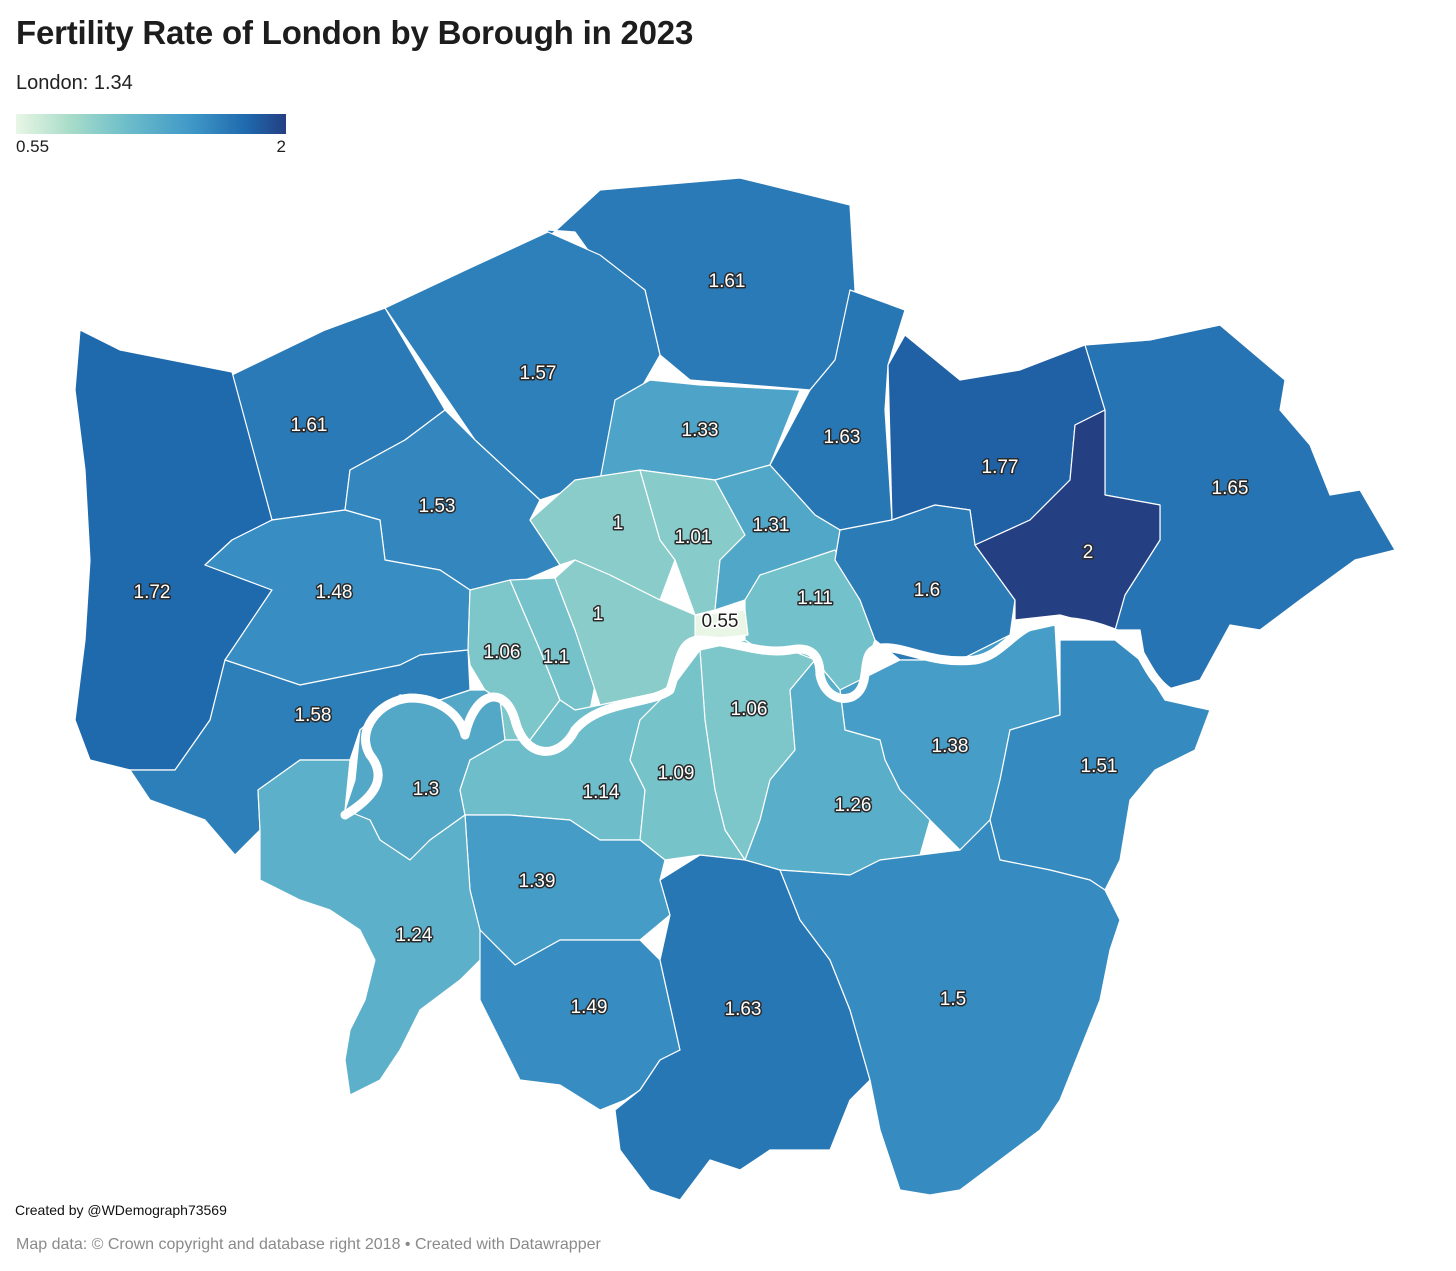  Describe the element at coordinates (281, 146) in the screenshot. I see `legend-max-label: 2` at that location.